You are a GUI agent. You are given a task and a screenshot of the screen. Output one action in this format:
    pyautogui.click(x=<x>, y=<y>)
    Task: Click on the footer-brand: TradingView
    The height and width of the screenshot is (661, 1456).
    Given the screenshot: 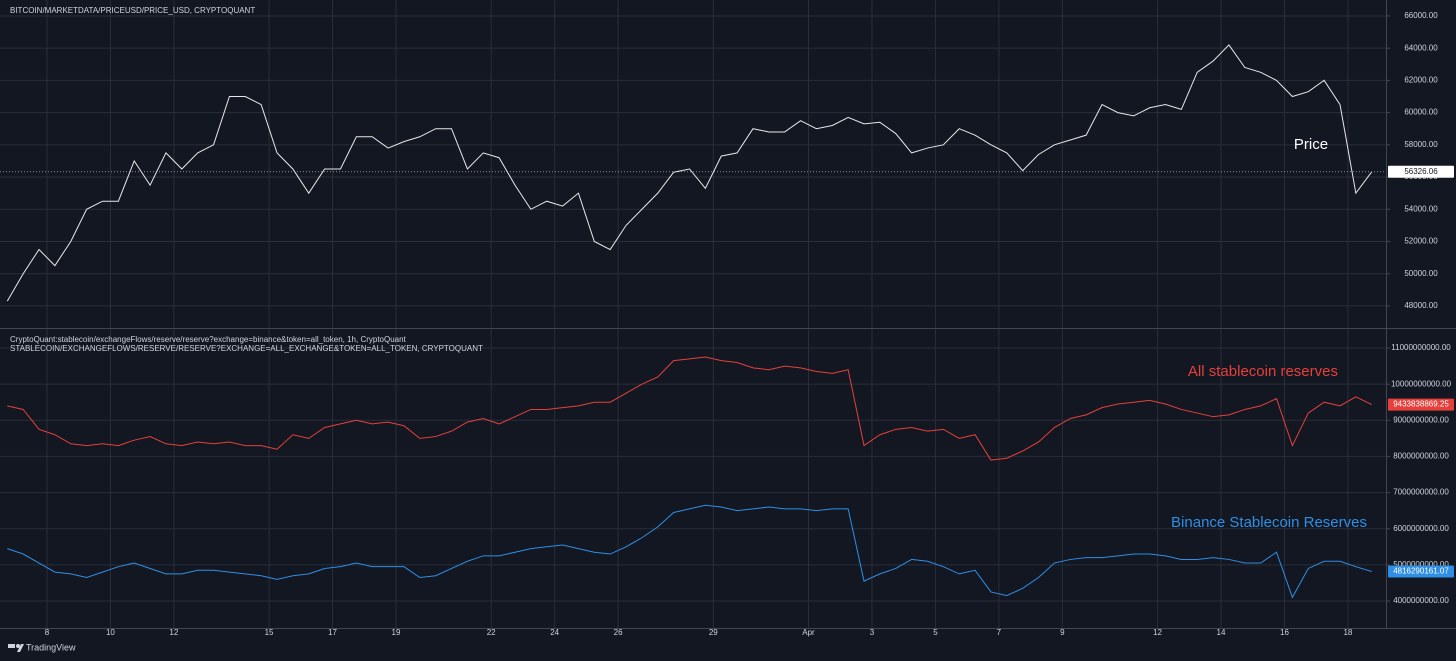 What is the action you would take?
    pyautogui.click(x=51, y=647)
    